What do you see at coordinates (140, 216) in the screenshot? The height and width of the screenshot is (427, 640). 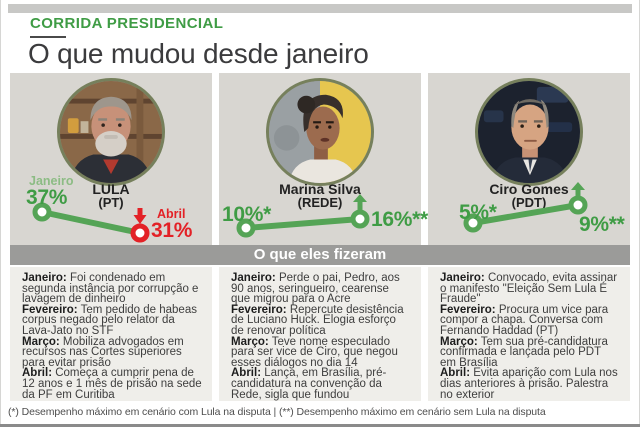 I see `trend-down-arrow-icon` at bounding box center [140, 216].